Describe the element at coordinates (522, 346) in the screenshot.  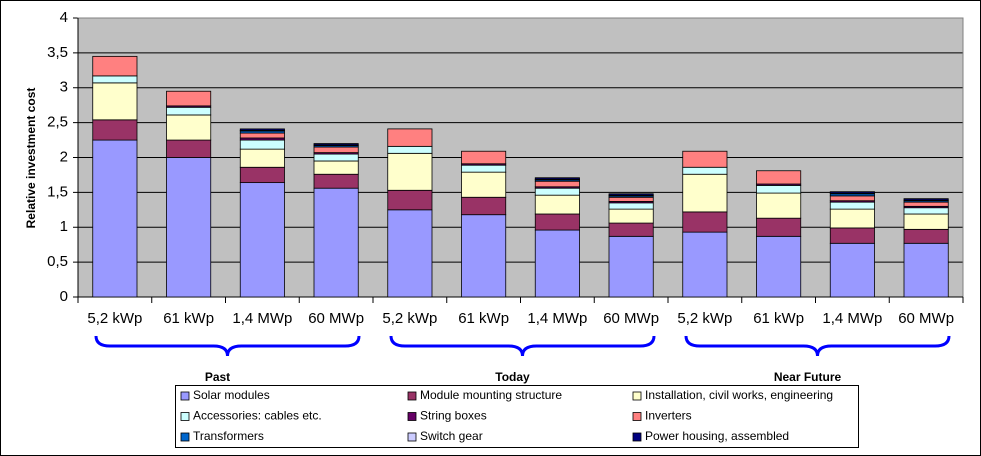
I see `group-brace` at that location.